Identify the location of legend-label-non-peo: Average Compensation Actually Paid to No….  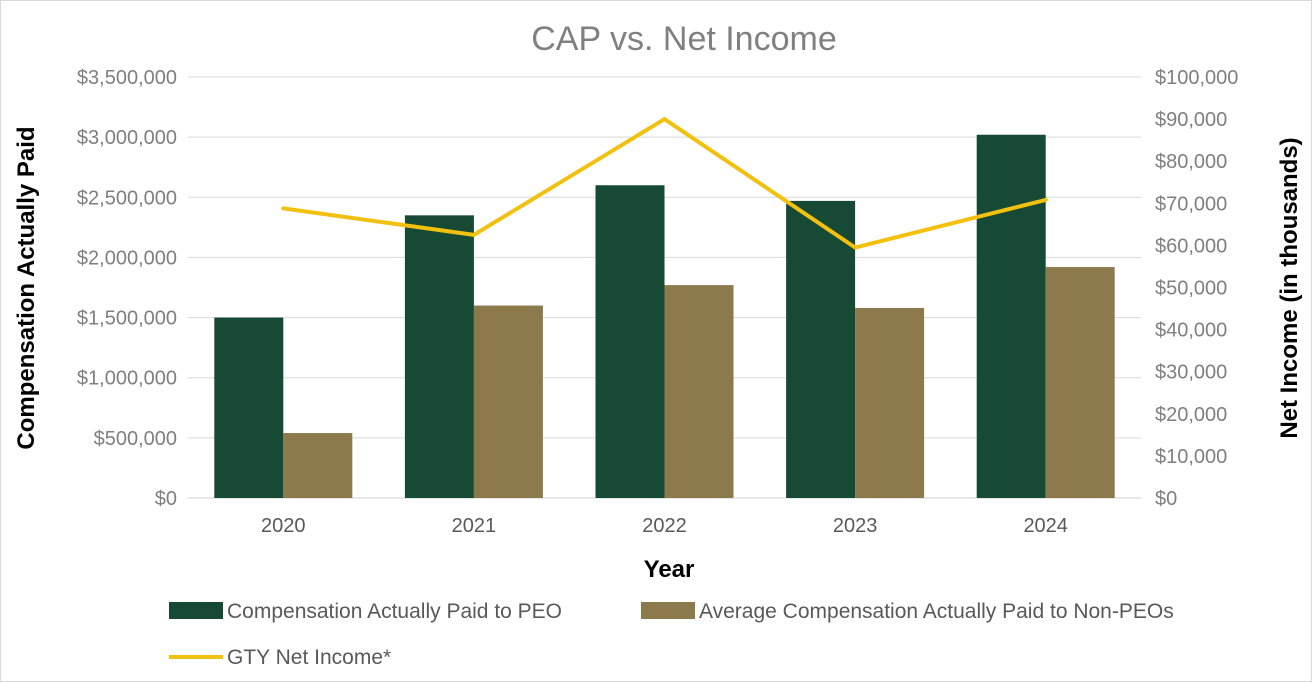
(936, 611).